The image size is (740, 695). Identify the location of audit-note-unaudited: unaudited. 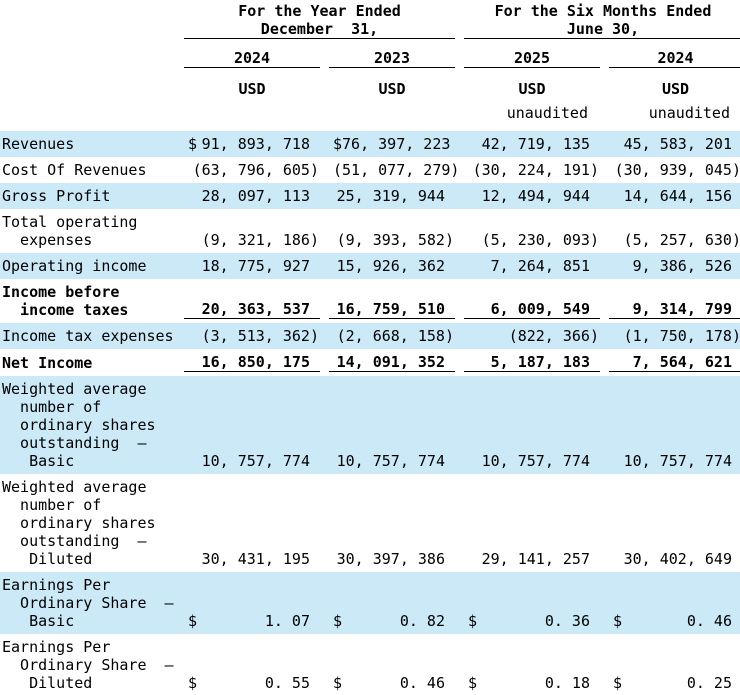
(689, 113).